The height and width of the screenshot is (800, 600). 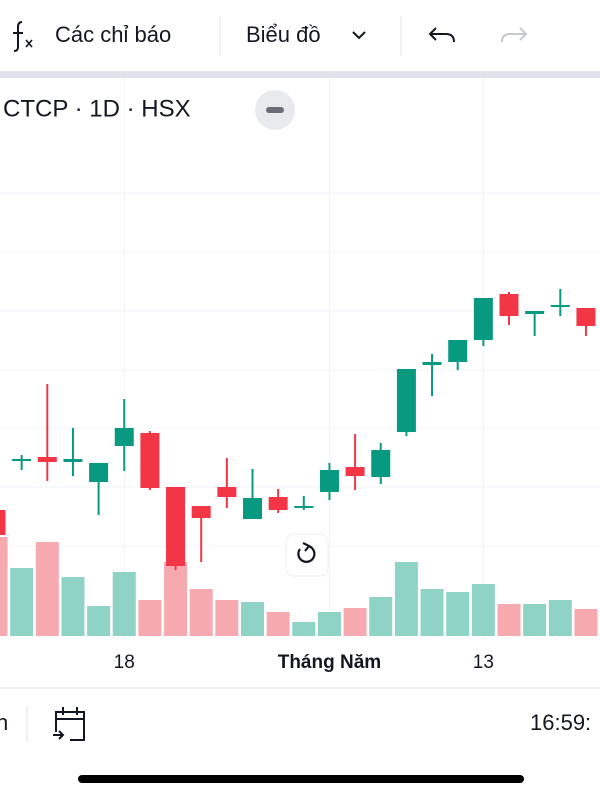 I want to click on separator, so click(x=300, y=74).